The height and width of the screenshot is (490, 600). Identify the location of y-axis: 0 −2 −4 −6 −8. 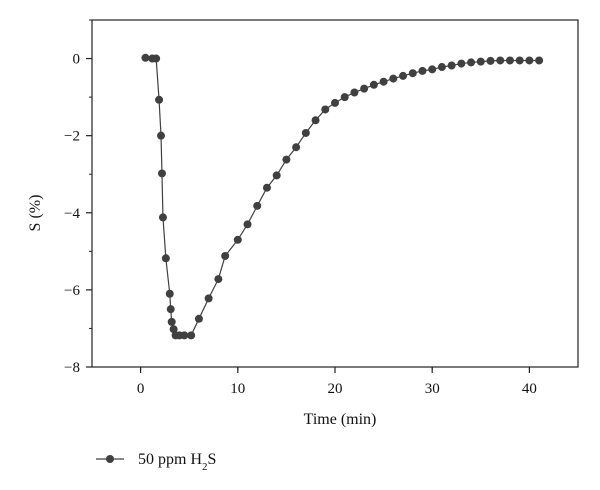
(78, 197).